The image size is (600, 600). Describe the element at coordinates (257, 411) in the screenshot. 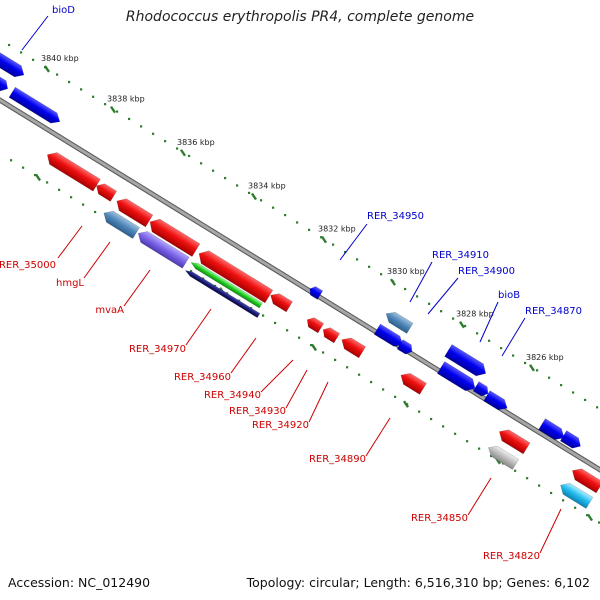

I see `gene-label: RER_34930` at that location.